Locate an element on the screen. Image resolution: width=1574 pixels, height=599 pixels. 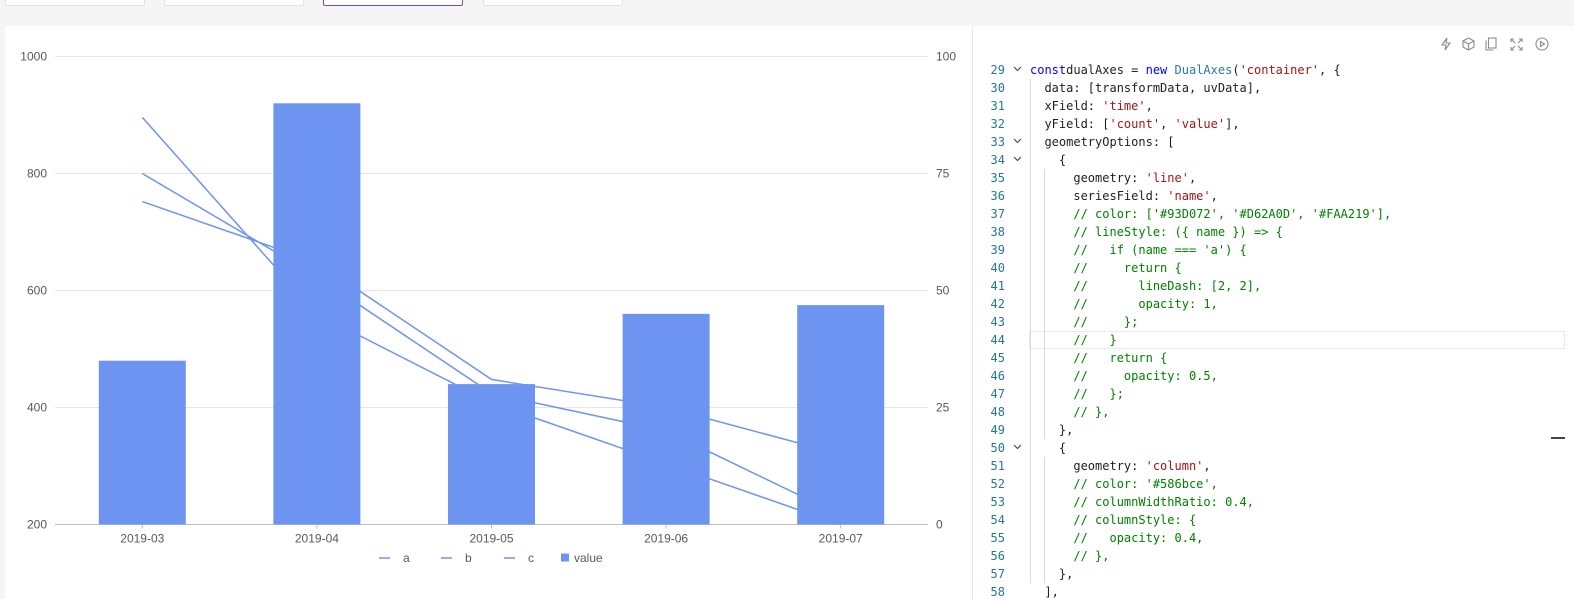
code-line: 42 // opacity: 1, is located at coordinates (1273, 304).